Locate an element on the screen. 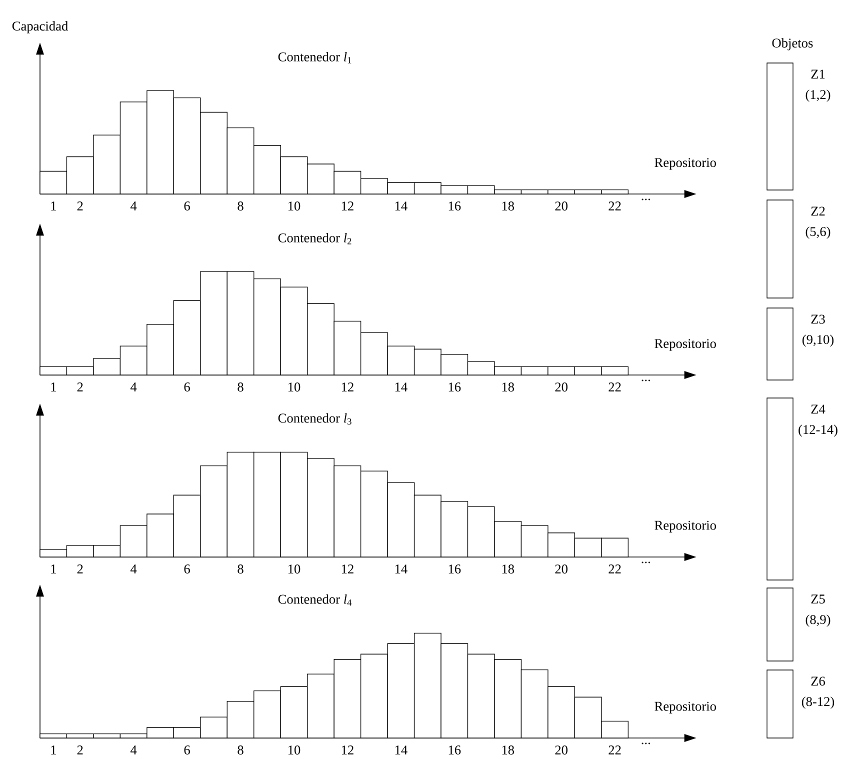 This screenshot has height=759, width=863. text: (8-12) is located at coordinates (818, 702).